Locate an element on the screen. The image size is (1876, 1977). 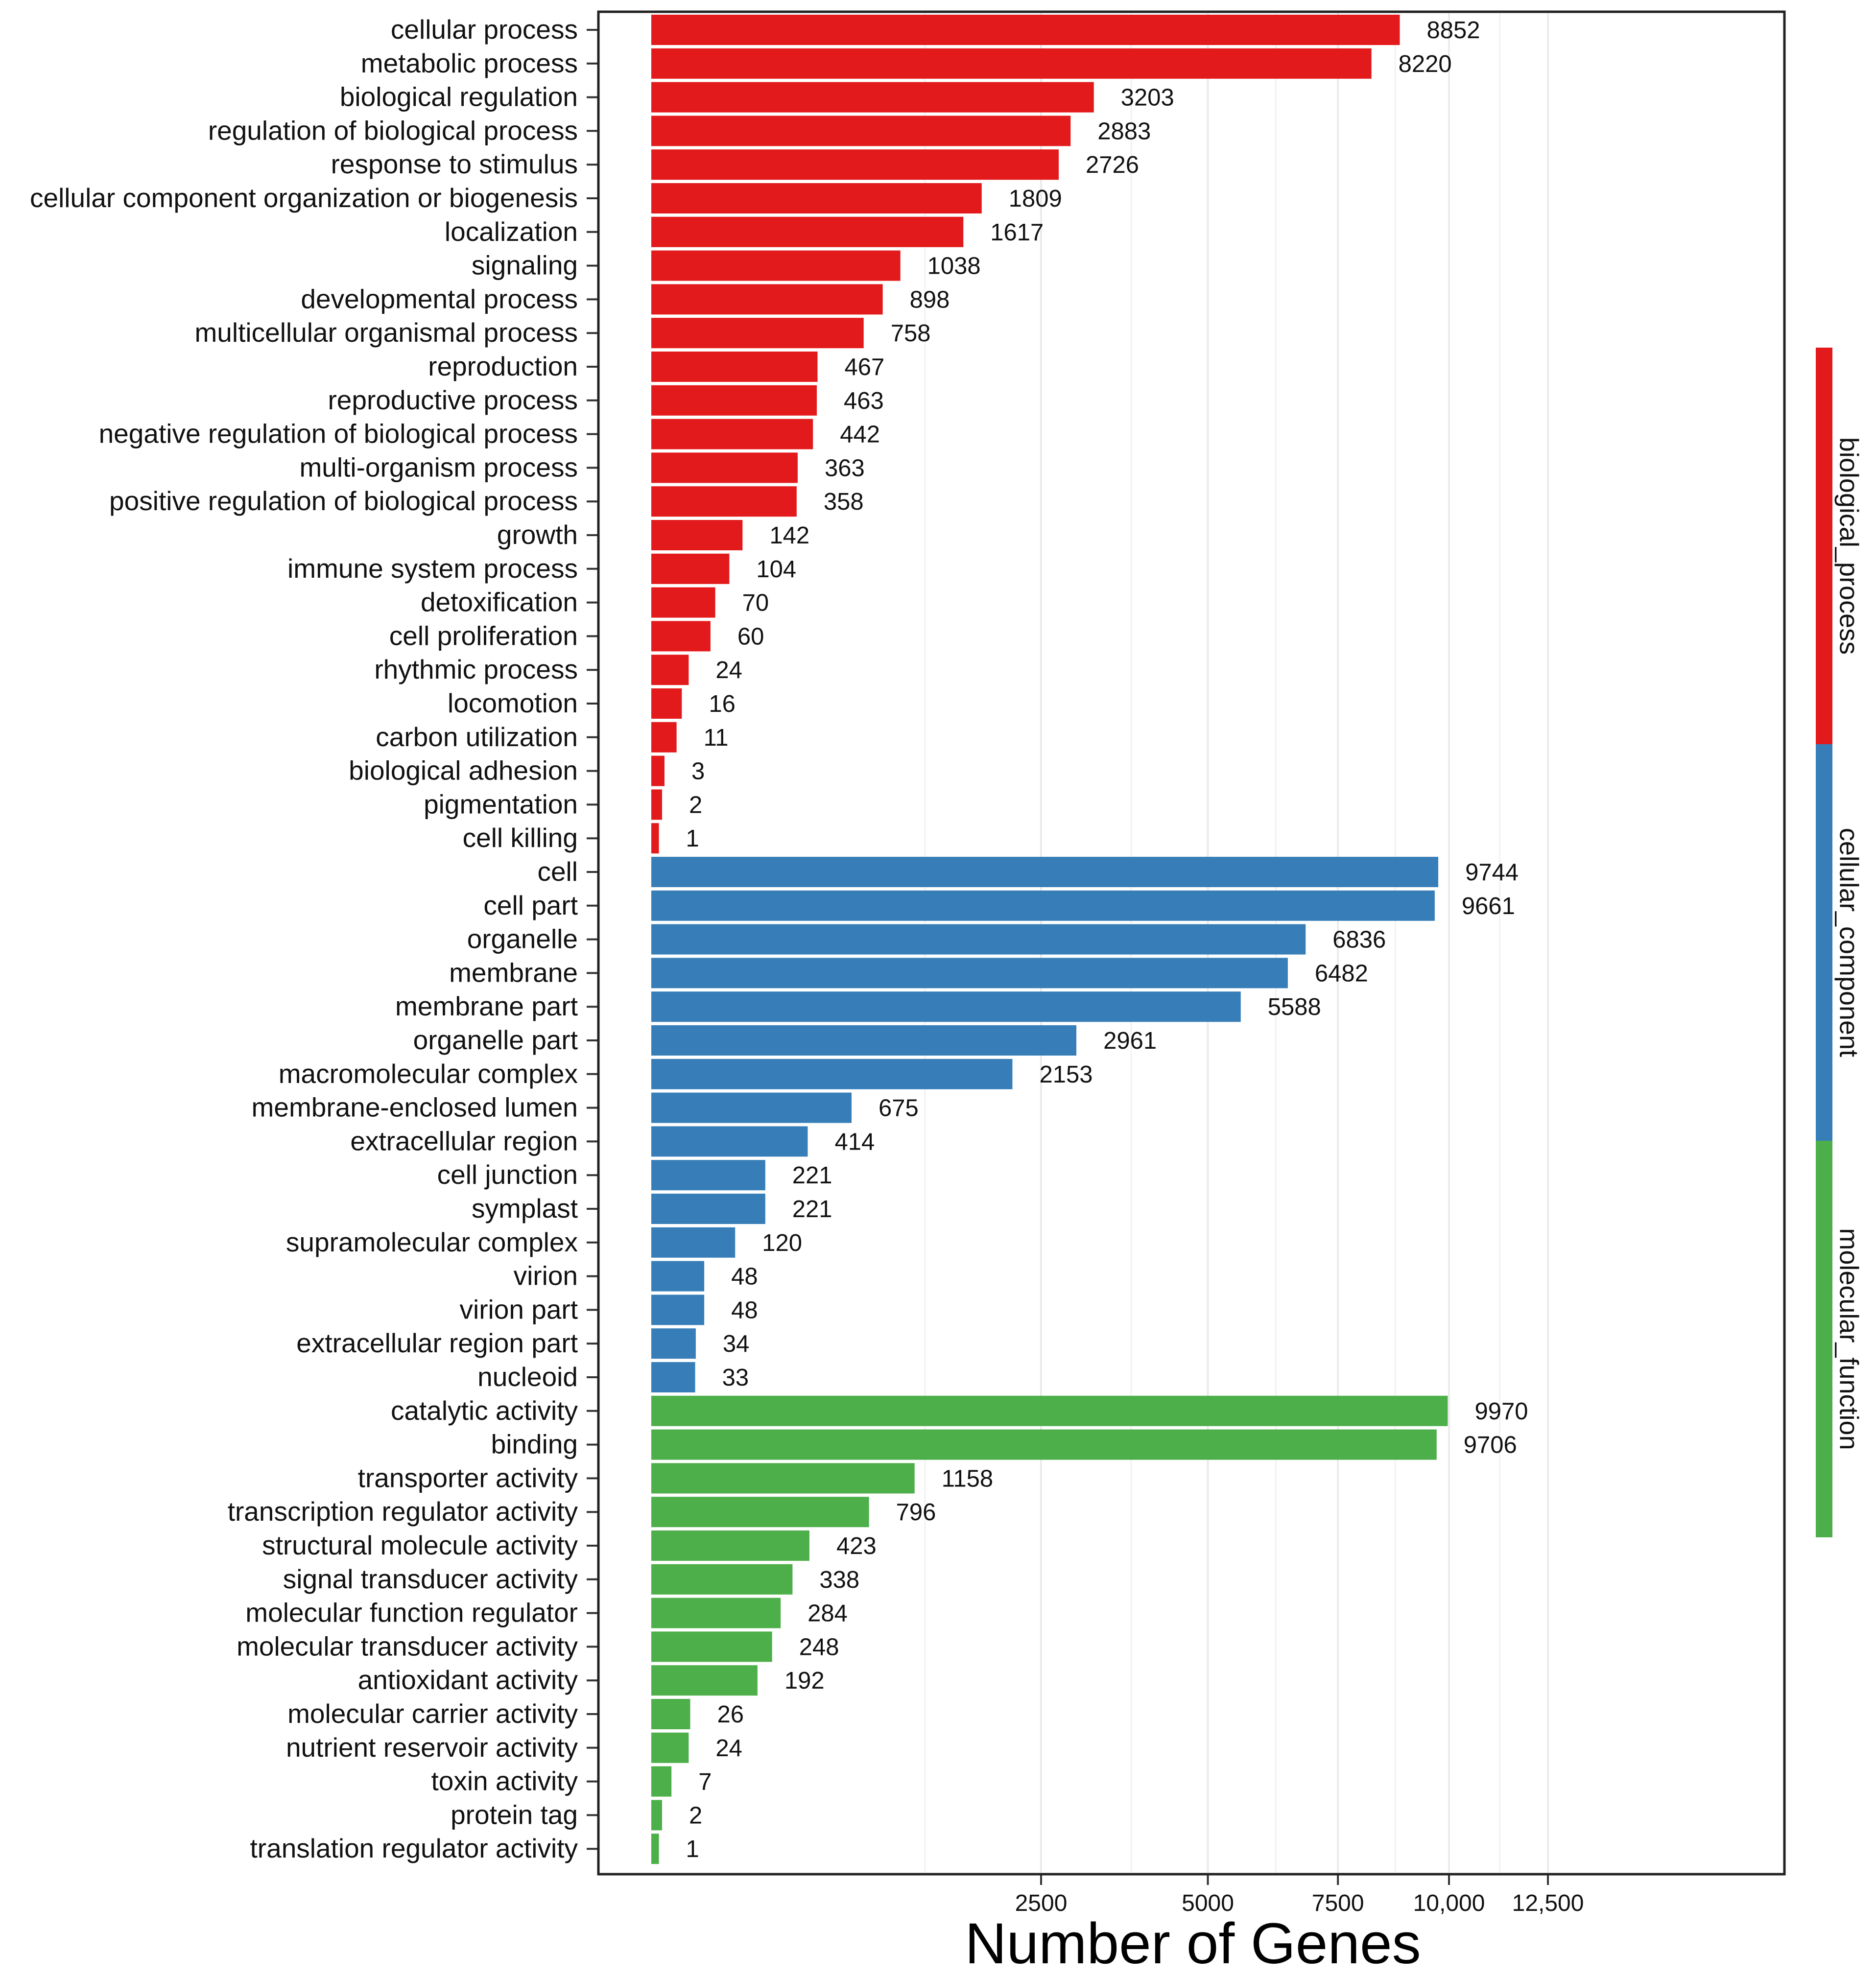
bar-value-label: 358 is located at coordinates (844, 502).